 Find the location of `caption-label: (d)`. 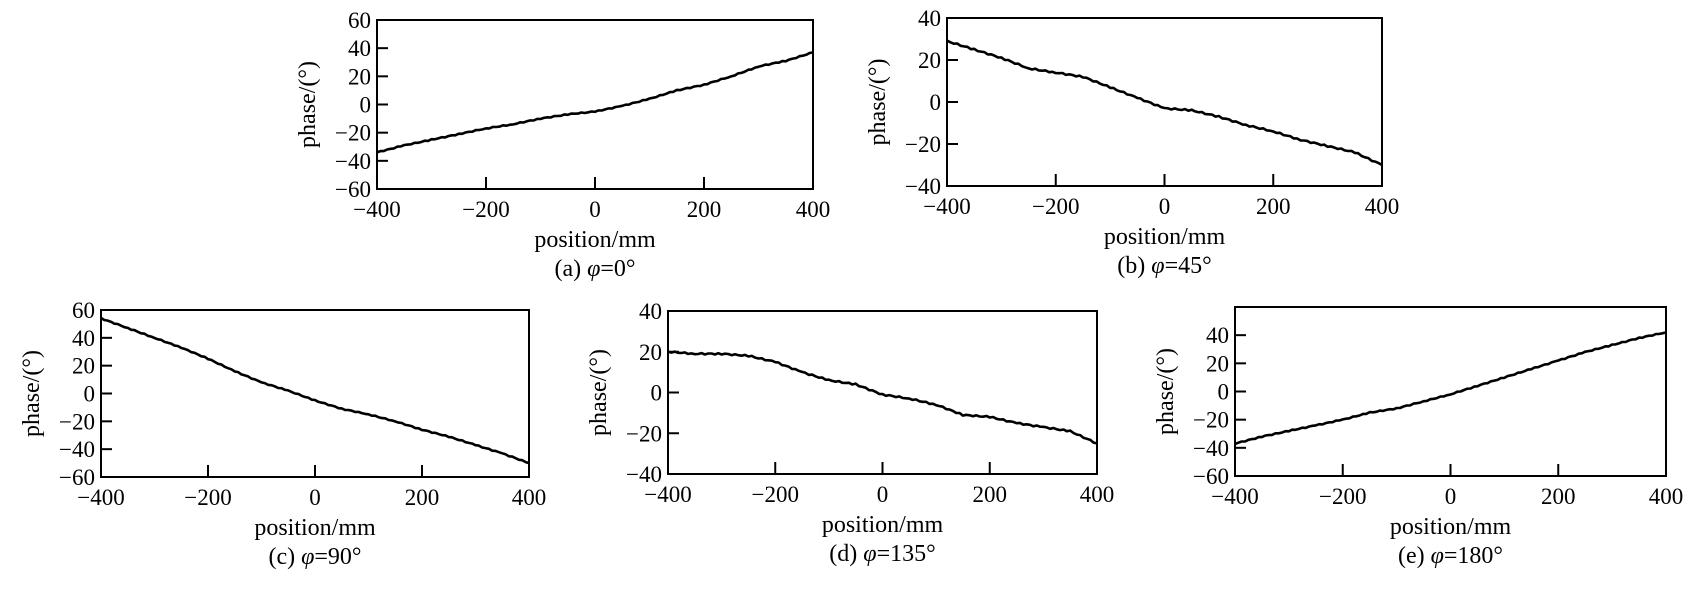

caption-label: (d) is located at coordinates (846, 554).